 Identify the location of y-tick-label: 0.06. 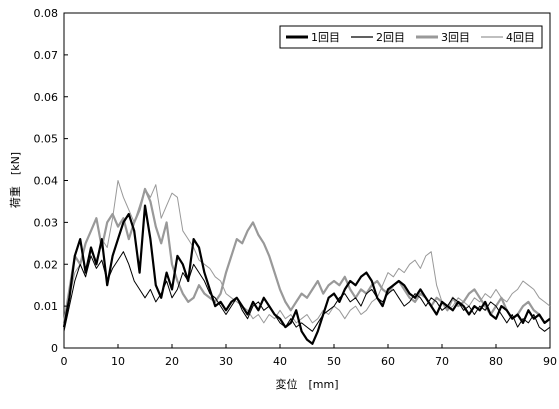
(46, 97).